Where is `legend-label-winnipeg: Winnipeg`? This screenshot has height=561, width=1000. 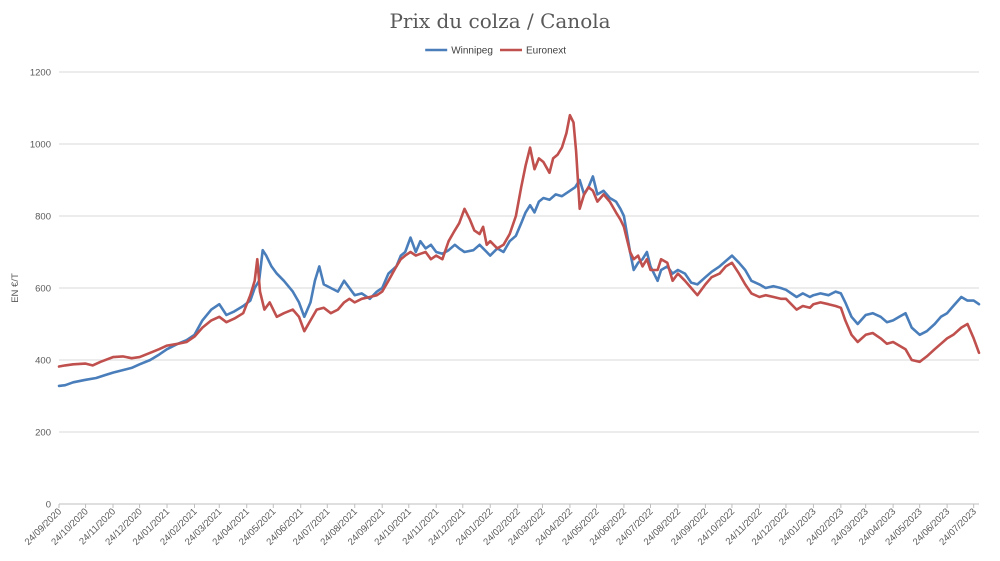 legend-label-winnipeg: Winnipeg is located at coordinates (472, 51).